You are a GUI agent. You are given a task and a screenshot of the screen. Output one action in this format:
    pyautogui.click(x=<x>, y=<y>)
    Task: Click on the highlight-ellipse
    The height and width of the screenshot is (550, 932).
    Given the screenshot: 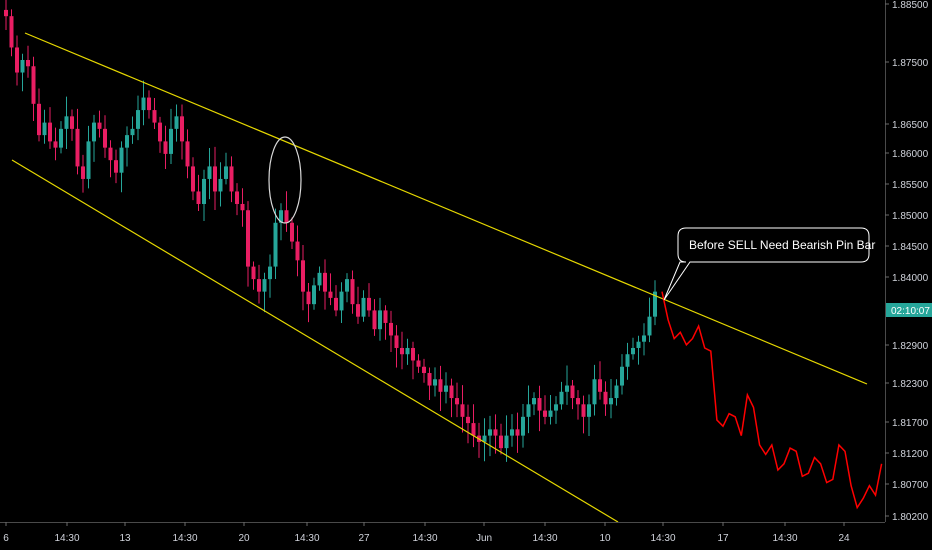 What is the action you would take?
    pyautogui.click(x=285, y=180)
    